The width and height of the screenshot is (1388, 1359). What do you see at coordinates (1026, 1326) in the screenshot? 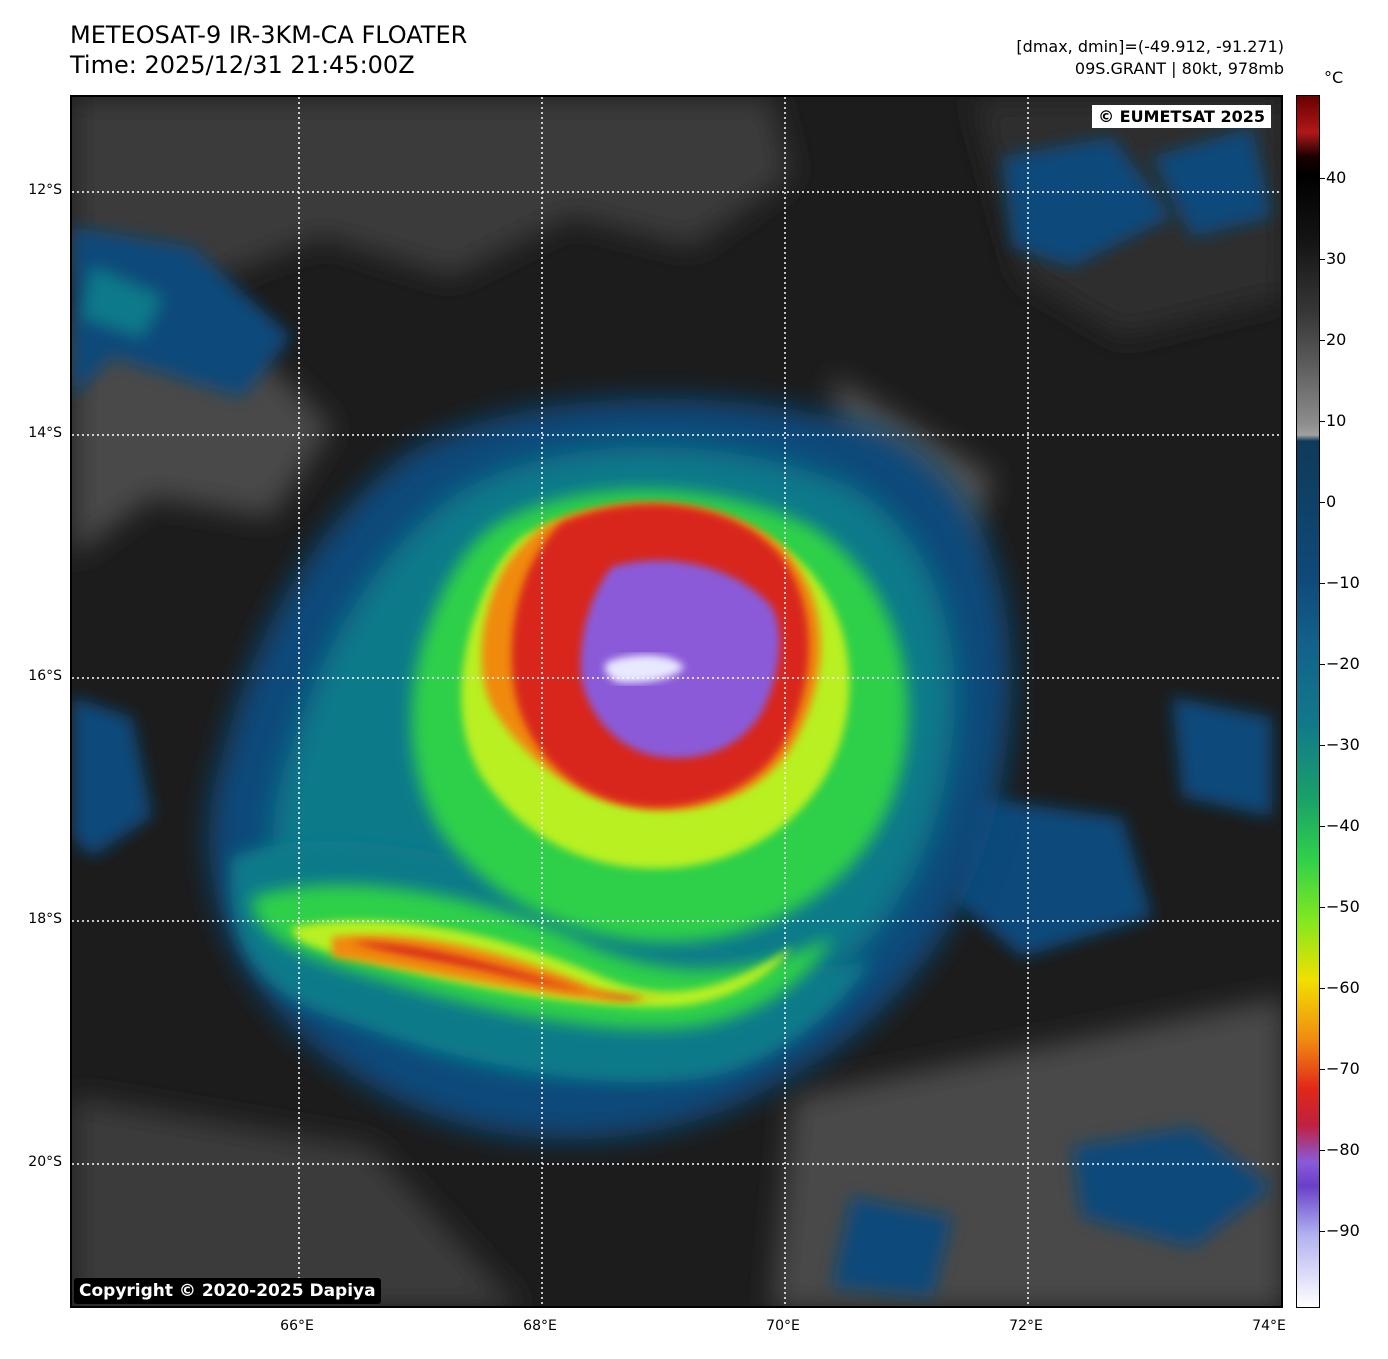
I see `lon-label-72e: 72°E` at bounding box center [1026, 1326].